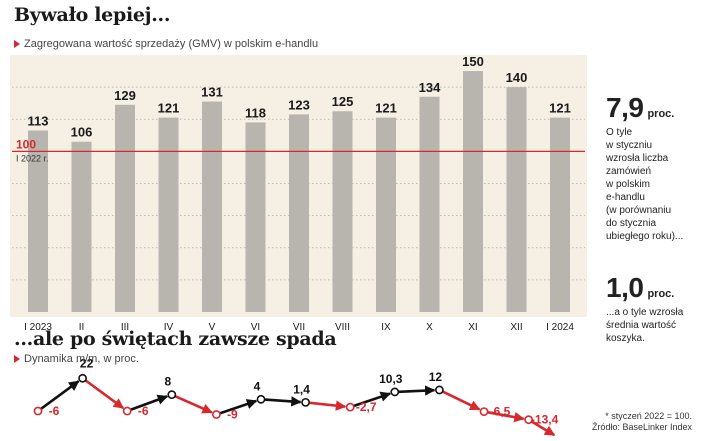  What do you see at coordinates (169, 327) in the screenshot?
I see `x-tick-label: IV` at bounding box center [169, 327].